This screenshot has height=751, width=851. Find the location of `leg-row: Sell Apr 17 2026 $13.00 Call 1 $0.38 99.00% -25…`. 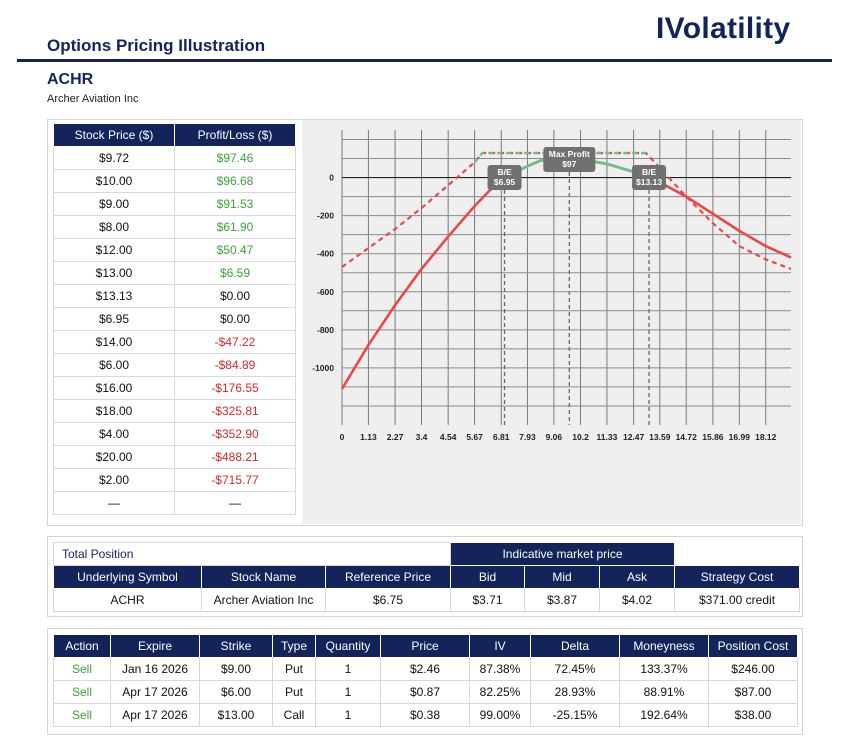

leg-row: Sell Apr 17 2026 $13.00 Call 1 $0.38 99.00% -25… is located at coordinates (425, 715).